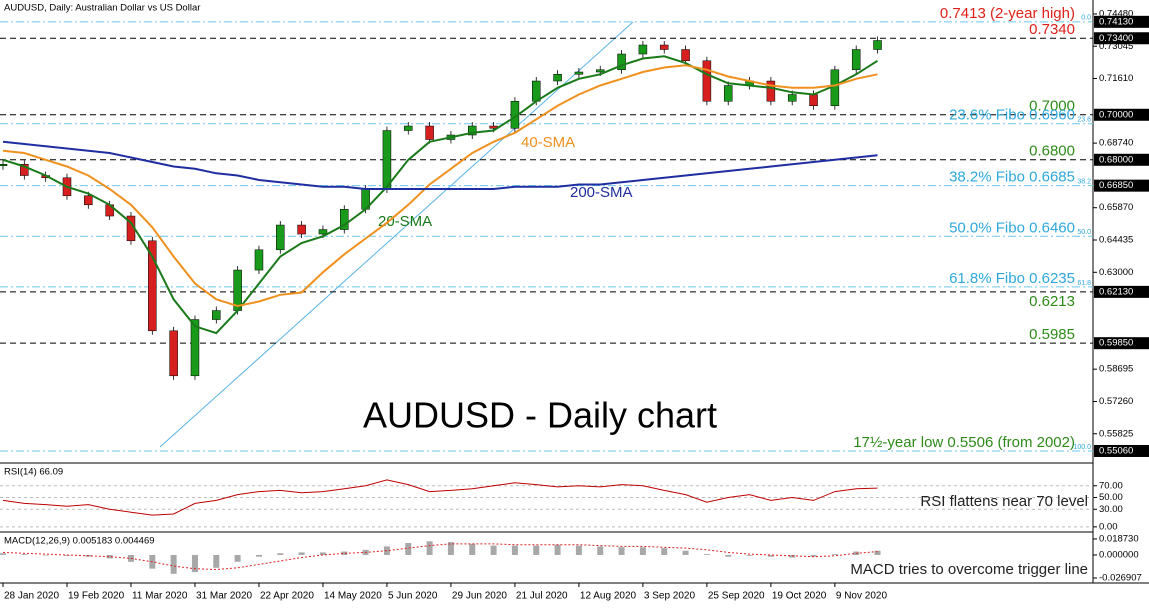  Describe the element at coordinates (353, 596) in the screenshot. I see `x-tick-label: 14 May 2020` at that location.